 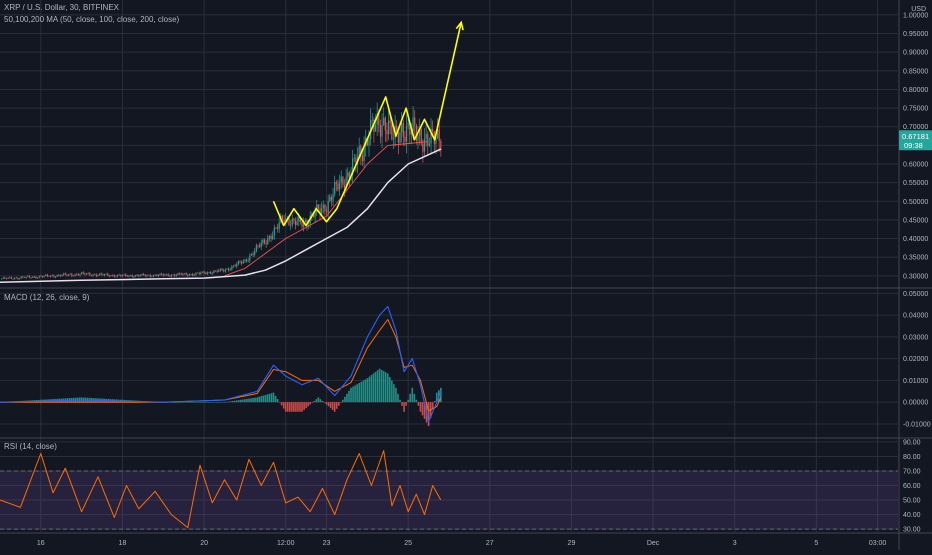 What do you see at coordinates (653, 543) in the screenshot?
I see `x-tick-label: Dec` at bounding box center [653, 543].